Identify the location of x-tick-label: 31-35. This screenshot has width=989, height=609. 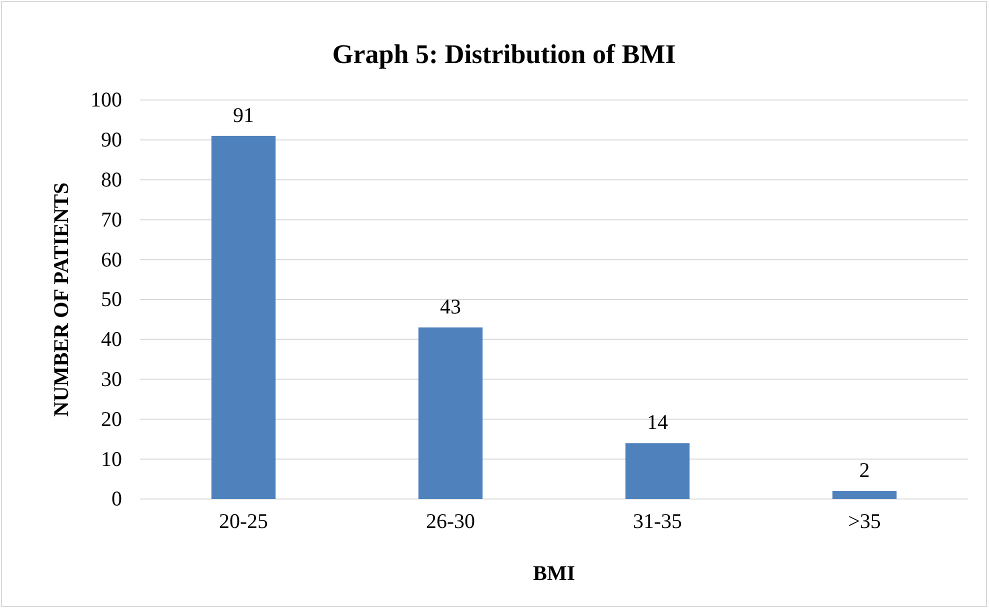
(657, 520).